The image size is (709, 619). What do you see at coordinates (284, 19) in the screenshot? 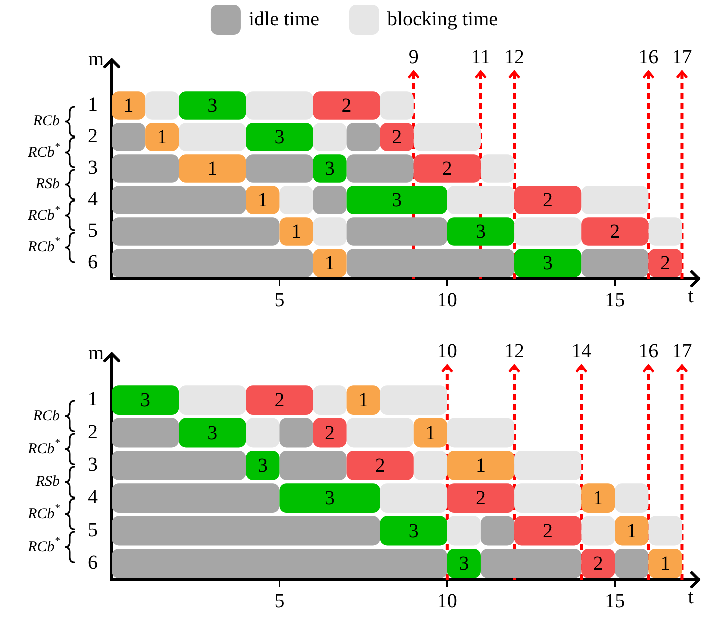
I see `legend-label: idle time` at bounding box center [284, 19].